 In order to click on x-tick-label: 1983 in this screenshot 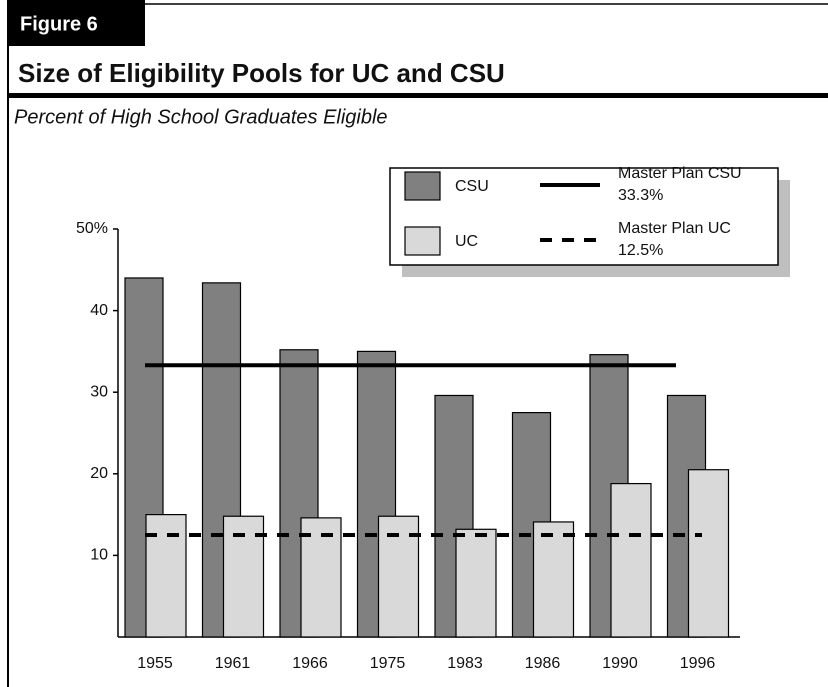, I will do `click(465, 663)`.